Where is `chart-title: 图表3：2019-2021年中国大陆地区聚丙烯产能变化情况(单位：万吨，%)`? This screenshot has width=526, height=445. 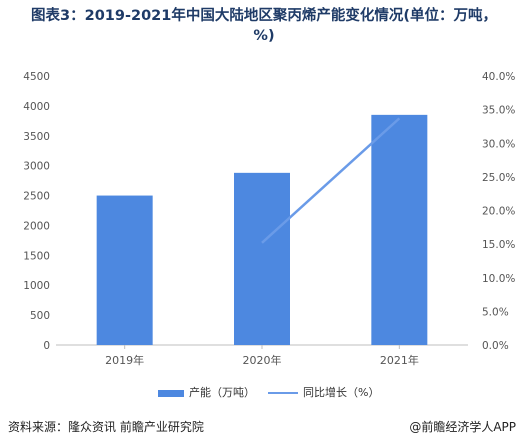 chart-title: 图表3：2019-2021年中国大陆地区聚丙烯产能变化情况(单位：万吨，%) is located at coordinates (264, 26).